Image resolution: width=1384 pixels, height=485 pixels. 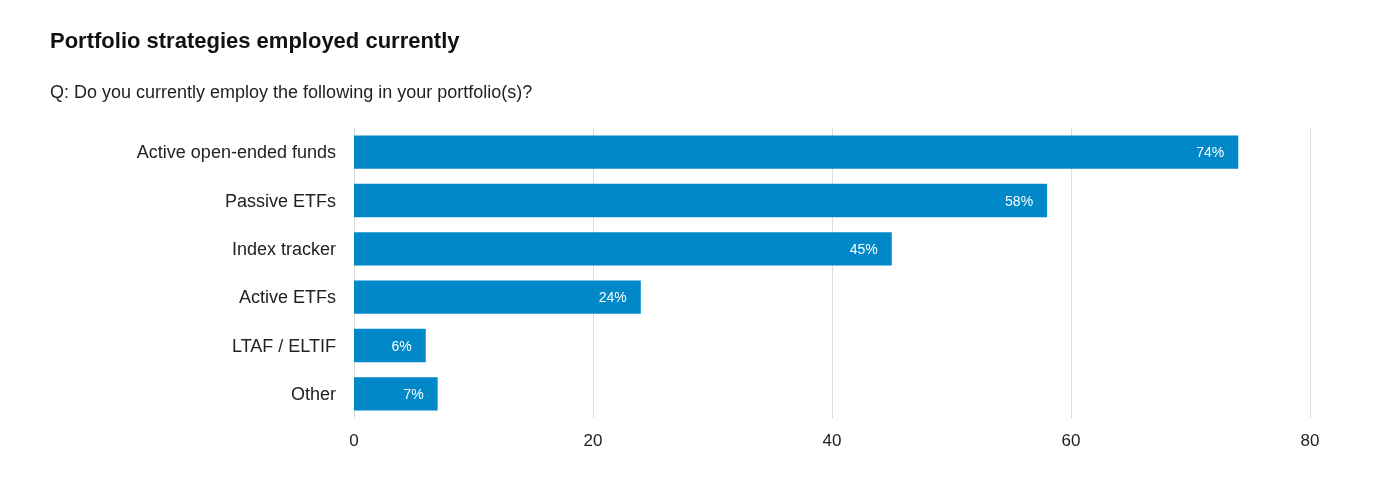 I want to click on data-label: 74%, so click(x=1210, y=152).